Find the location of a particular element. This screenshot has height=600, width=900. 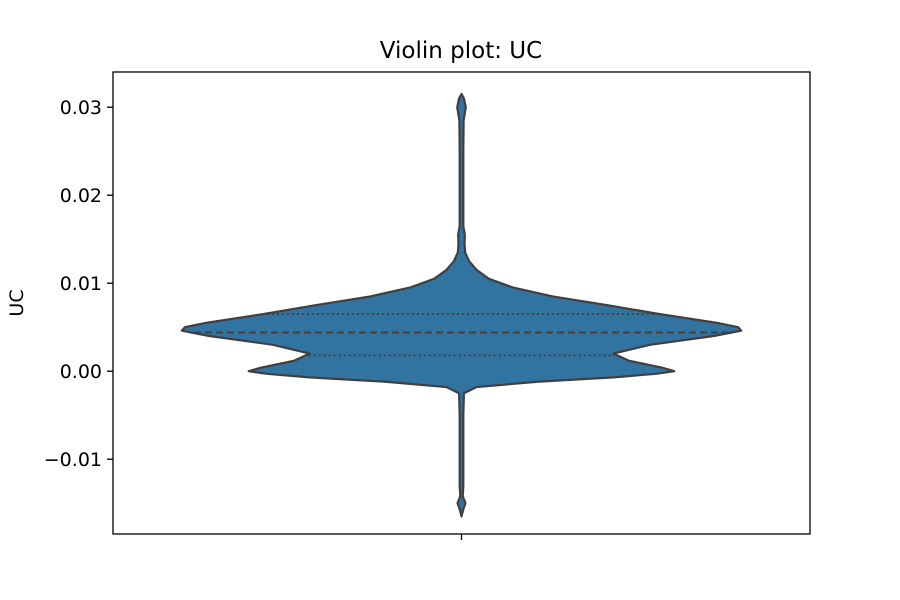

chart-title: Violin plot: UC is located at coordinates (461, 51).